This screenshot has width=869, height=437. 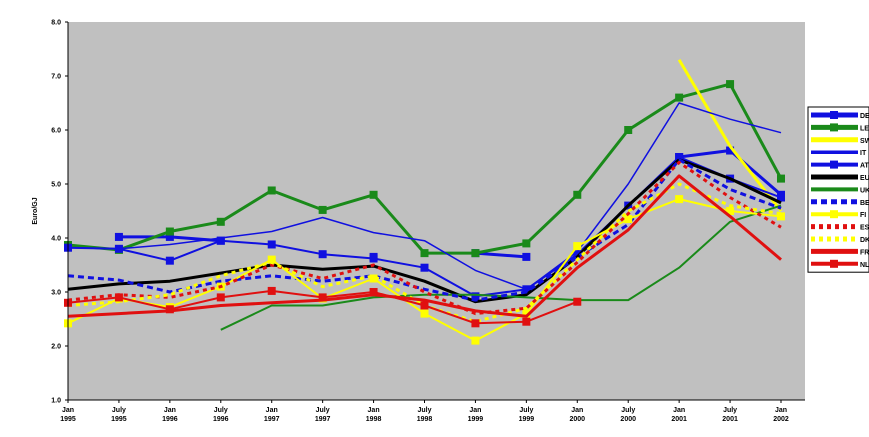 I want to click on legend-label: EU, so click(x=864, y=178).